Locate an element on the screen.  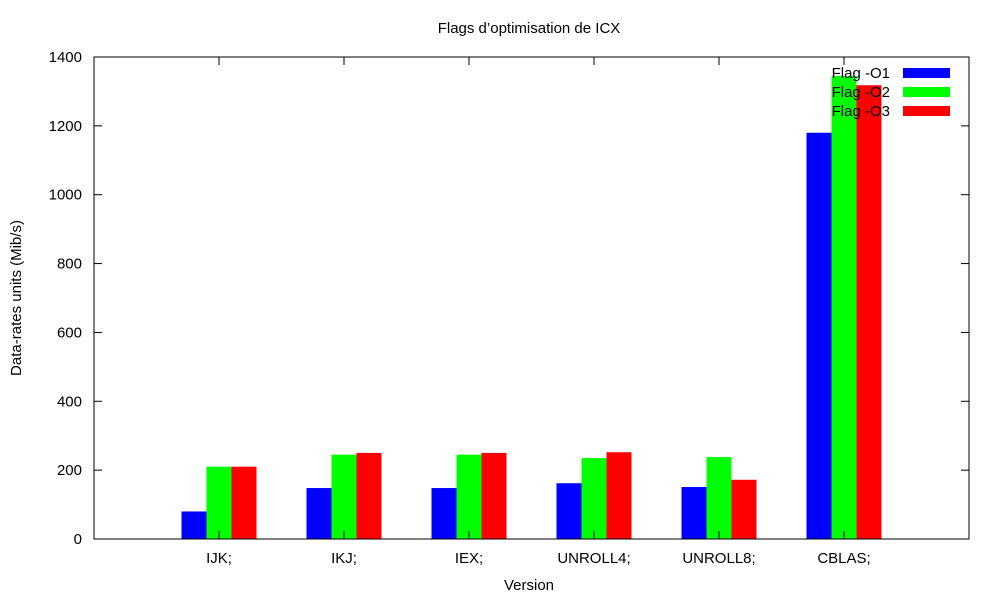
x-tick-label: IKJ; is located at coordinates (344, 558).